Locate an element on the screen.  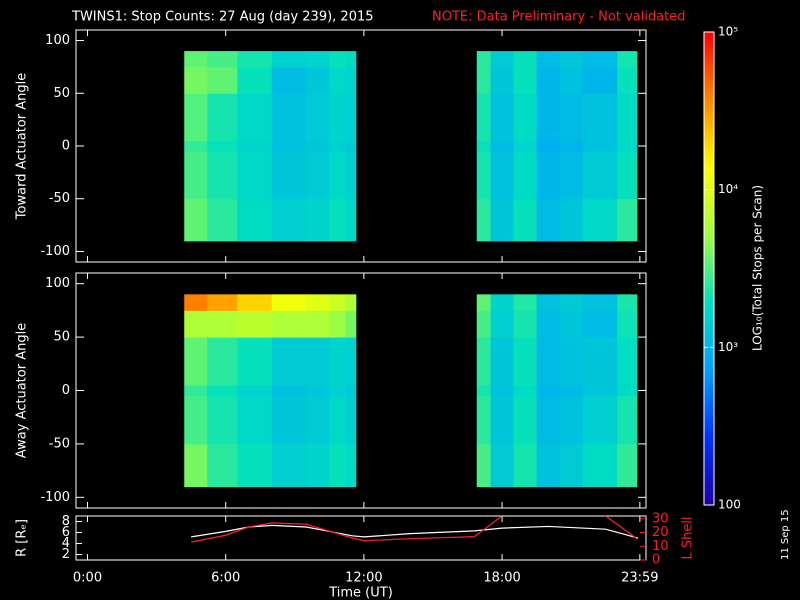
x-tick-label: 0:00 is located at coordinates (87, 578).